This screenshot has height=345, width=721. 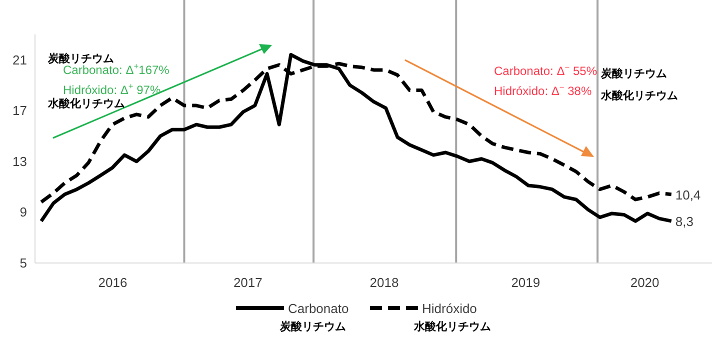 I want to click on annotation: Hidróxido: Δ$^{−}$ 38%, so click(x=543, y=90).